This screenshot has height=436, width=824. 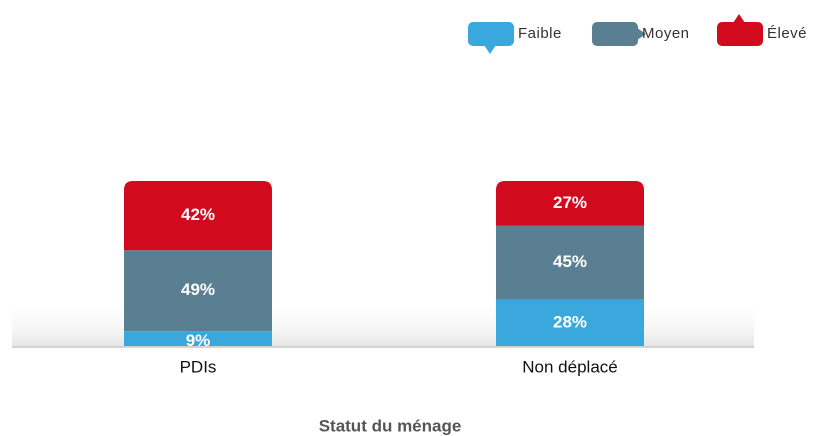 I want to click on value-label: 42%, so click(x=198, y=214).